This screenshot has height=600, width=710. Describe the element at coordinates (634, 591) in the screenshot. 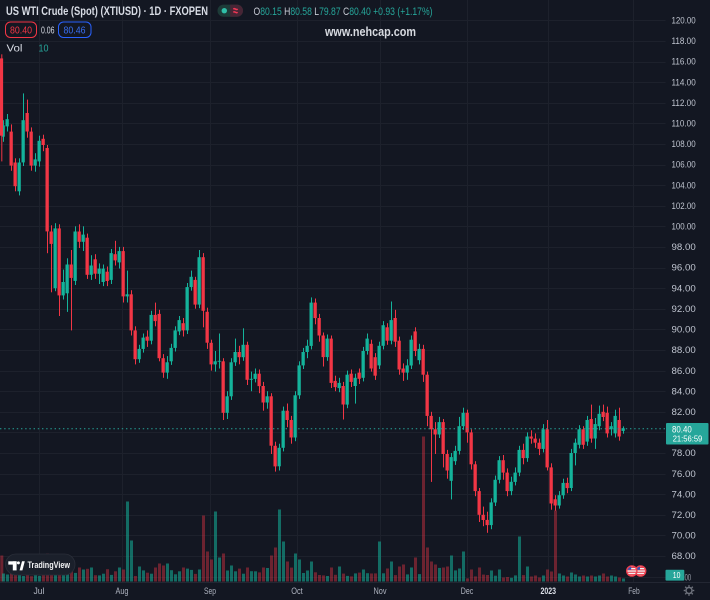

I see `svg-text: Feb` at that location.